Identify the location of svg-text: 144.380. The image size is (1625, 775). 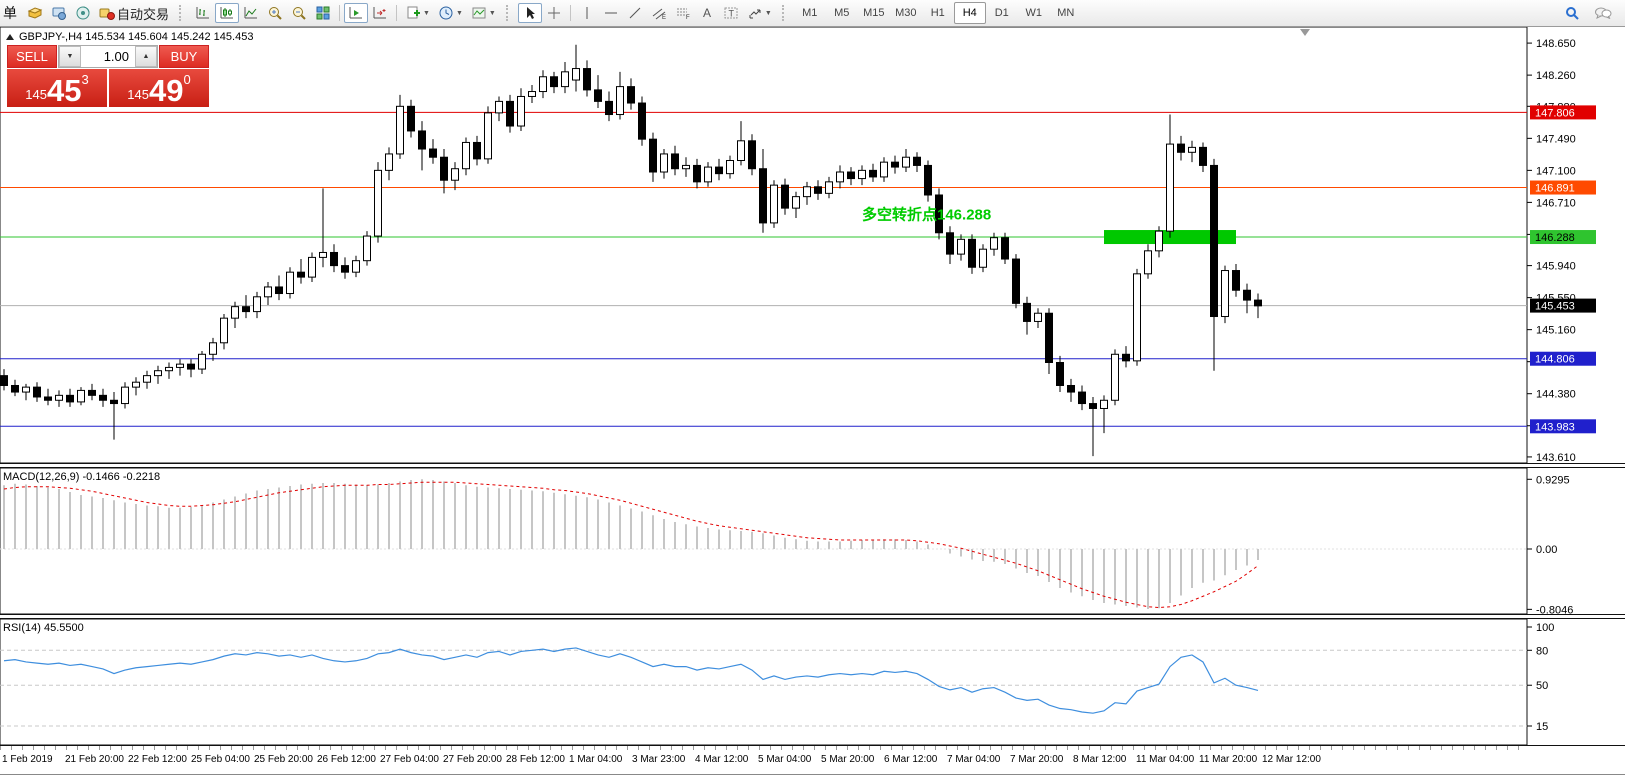
(1556, 395).